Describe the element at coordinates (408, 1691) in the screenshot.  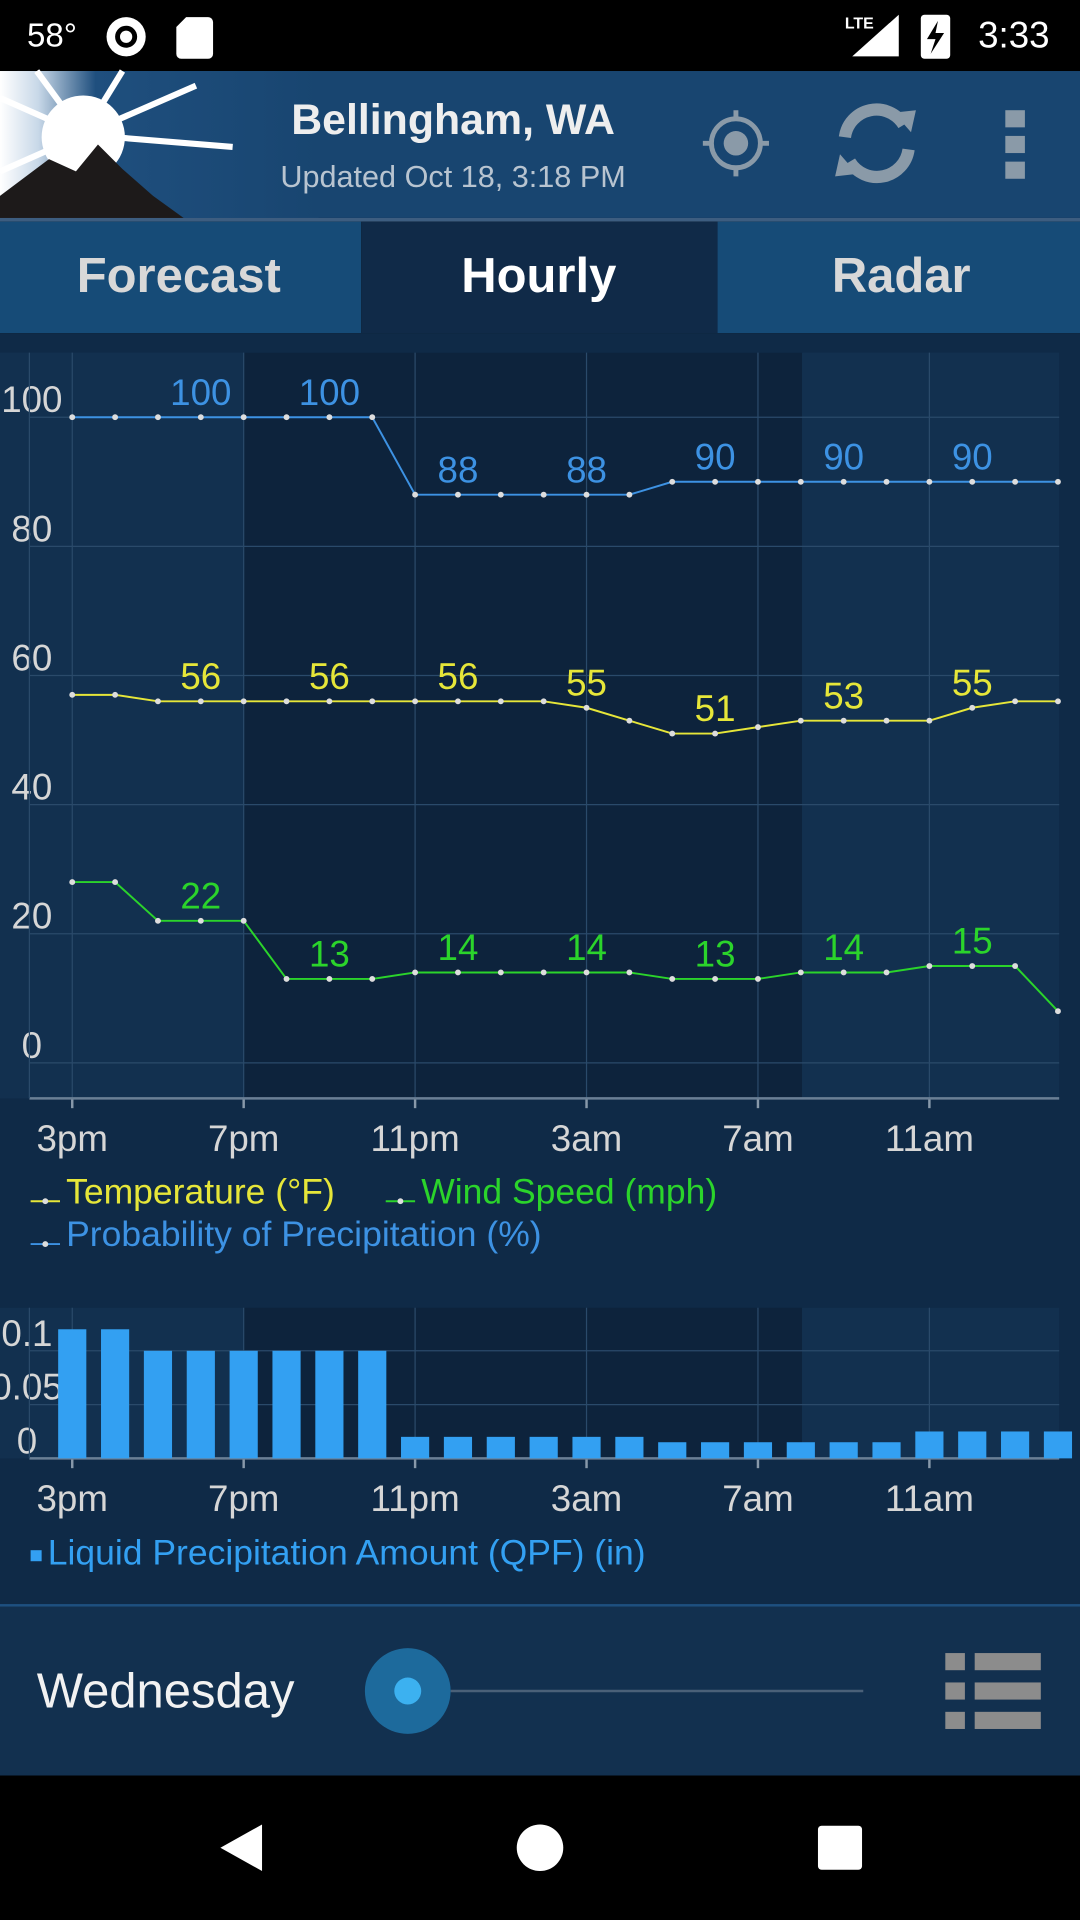
I see `slider-thumb` at that location.